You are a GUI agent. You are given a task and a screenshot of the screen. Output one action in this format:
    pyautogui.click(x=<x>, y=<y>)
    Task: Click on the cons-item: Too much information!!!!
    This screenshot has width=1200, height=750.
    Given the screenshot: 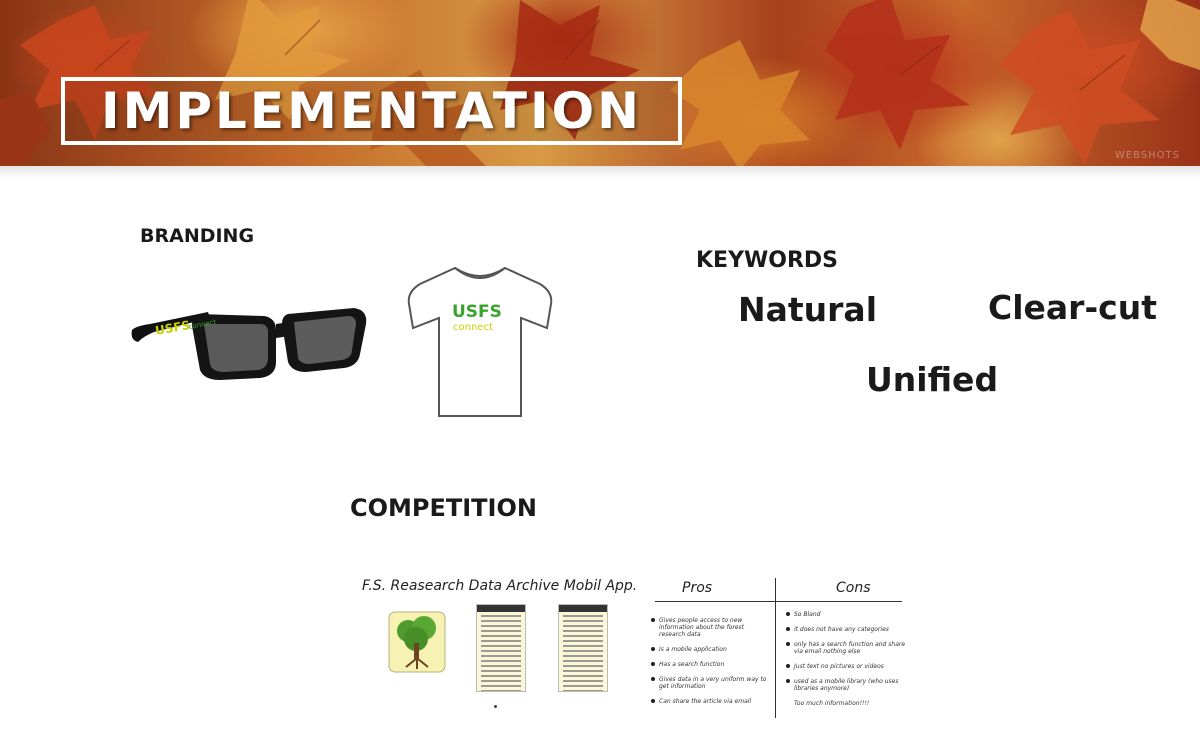 What is the action you would take?
    pyautogui.click(x=832, y=703)
    